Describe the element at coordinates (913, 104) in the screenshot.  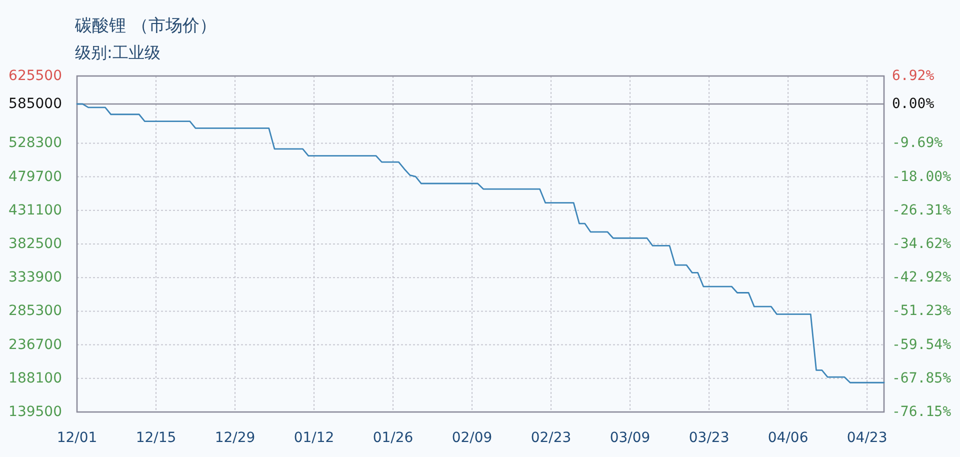
I see `y2-tick-label: 0.00%` at that location.